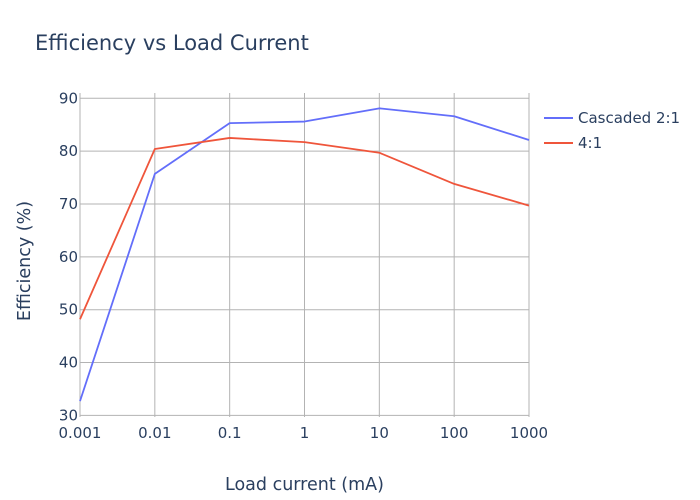 The width and height of the screenshot is (700, 500). I want to click on legend: Cascaded 2:1 4:1, so click(612, 130).